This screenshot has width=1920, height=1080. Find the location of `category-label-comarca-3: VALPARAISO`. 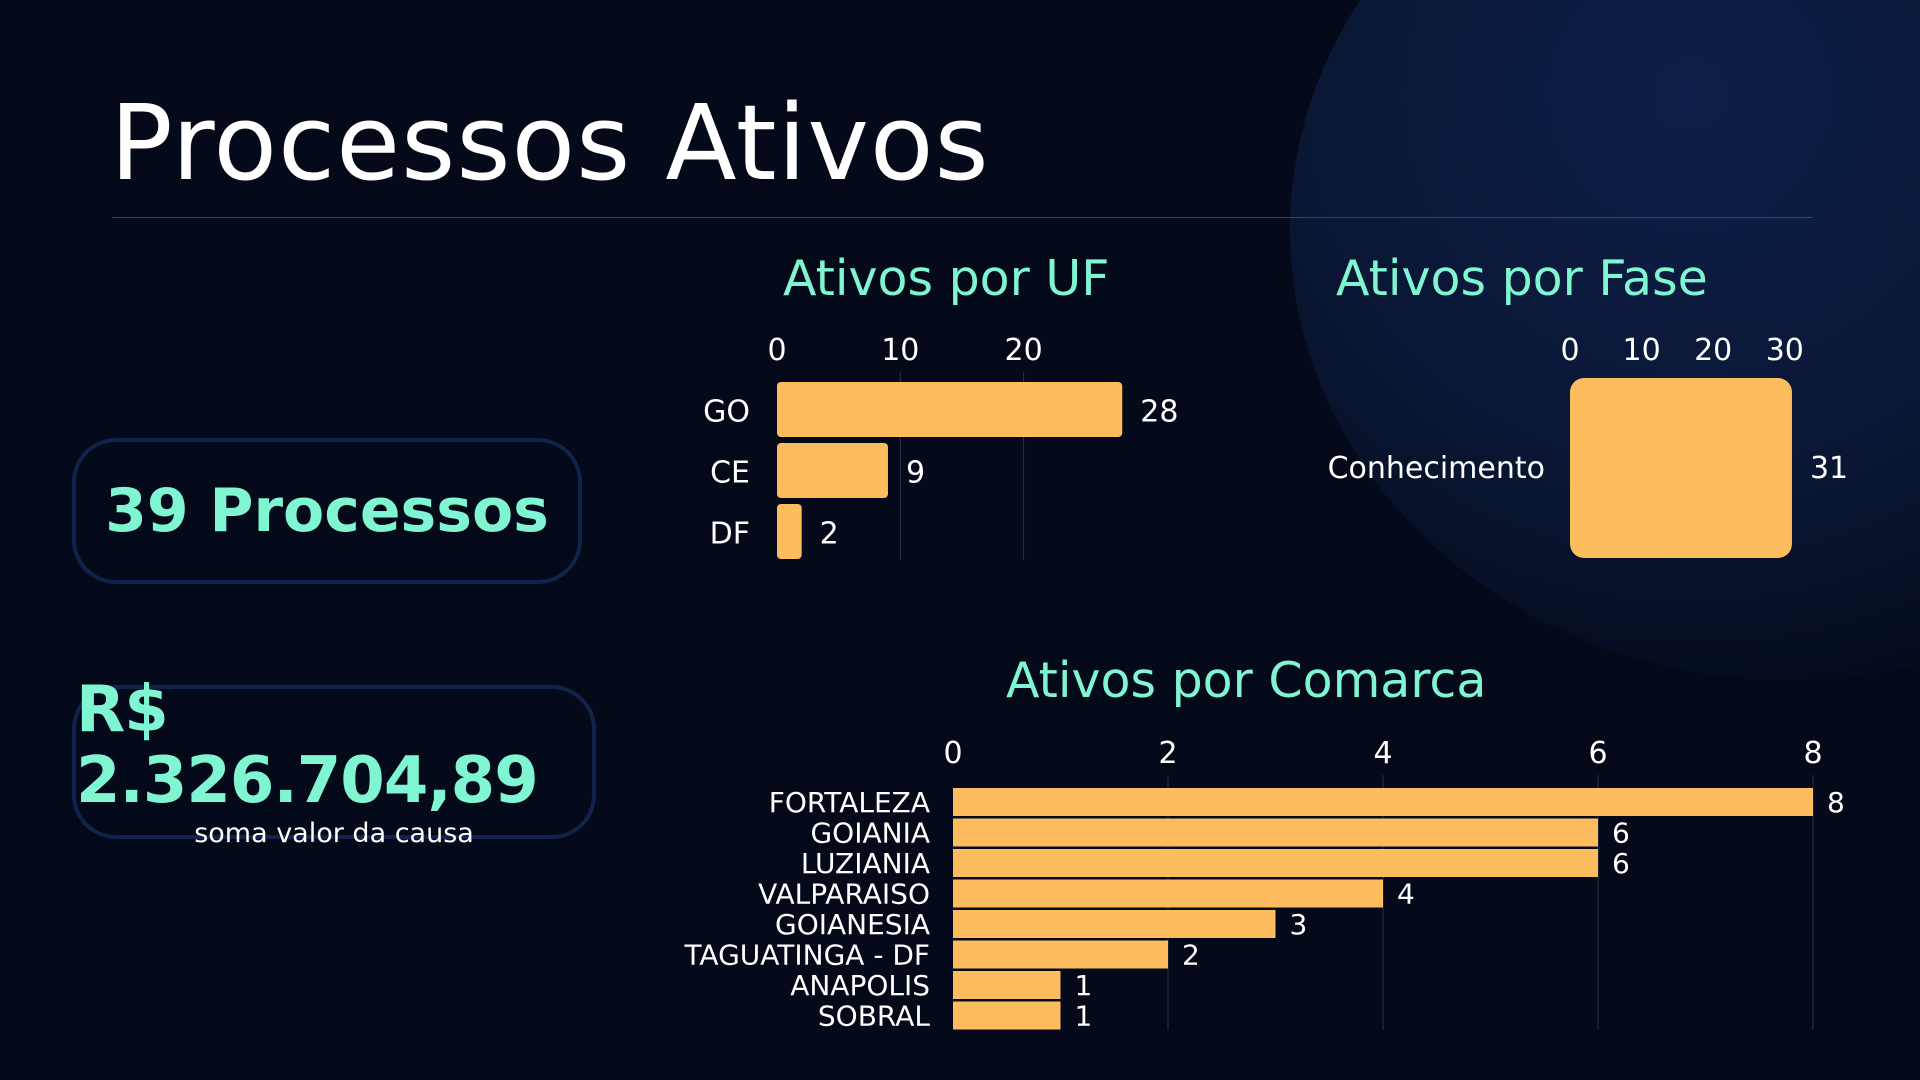

category-label-comarca-3: VALPARAISO is located at coordinates (844, 894).